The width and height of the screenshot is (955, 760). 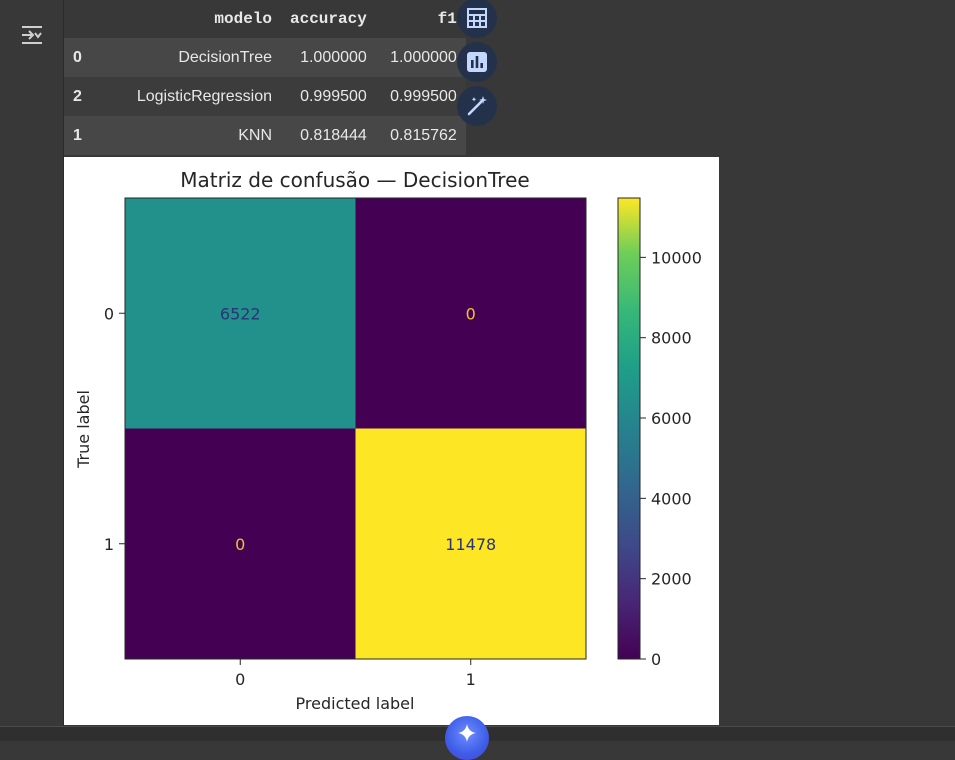 What do you see at coordinates (190, 135) in the screenshot?
I see `cell-modelo: KNN` at bounding box center [190, 135].